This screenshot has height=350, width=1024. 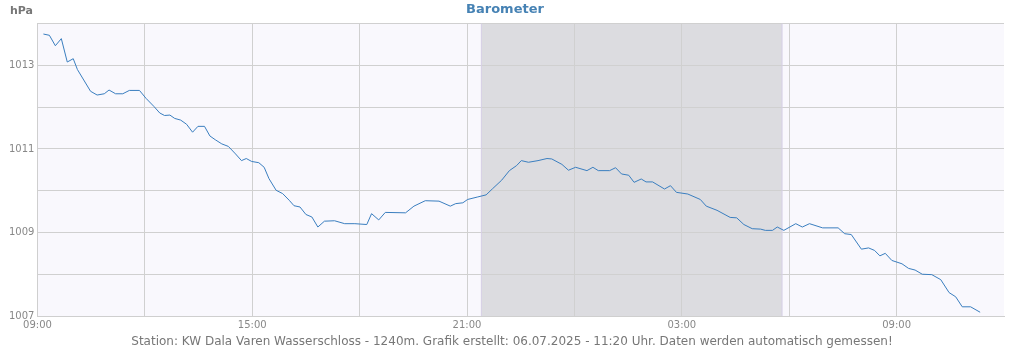 I want to click on y-tick-label: 1009, so click(x=22, y=232).